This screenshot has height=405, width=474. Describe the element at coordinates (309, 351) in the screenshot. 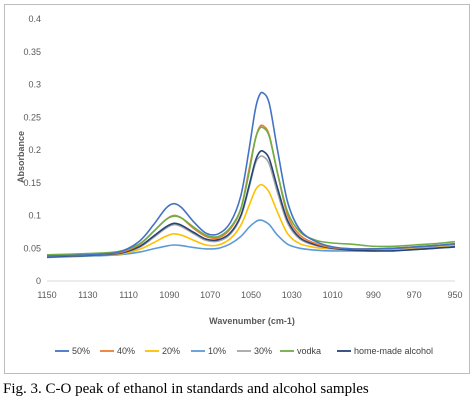

I see `legend-label: vodka` at that location.